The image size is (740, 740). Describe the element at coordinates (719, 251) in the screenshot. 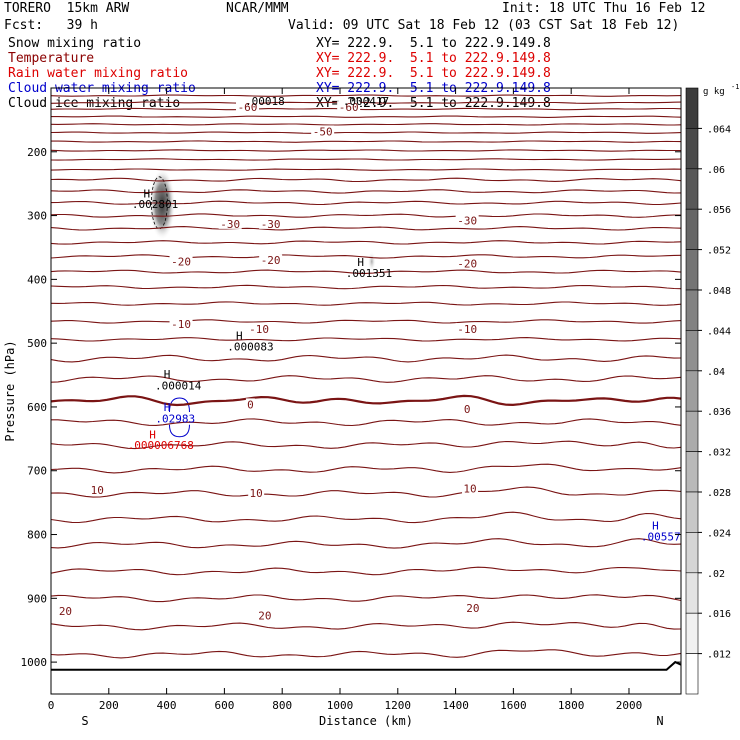

I see `colorbar-tick-label: .052` at that location.